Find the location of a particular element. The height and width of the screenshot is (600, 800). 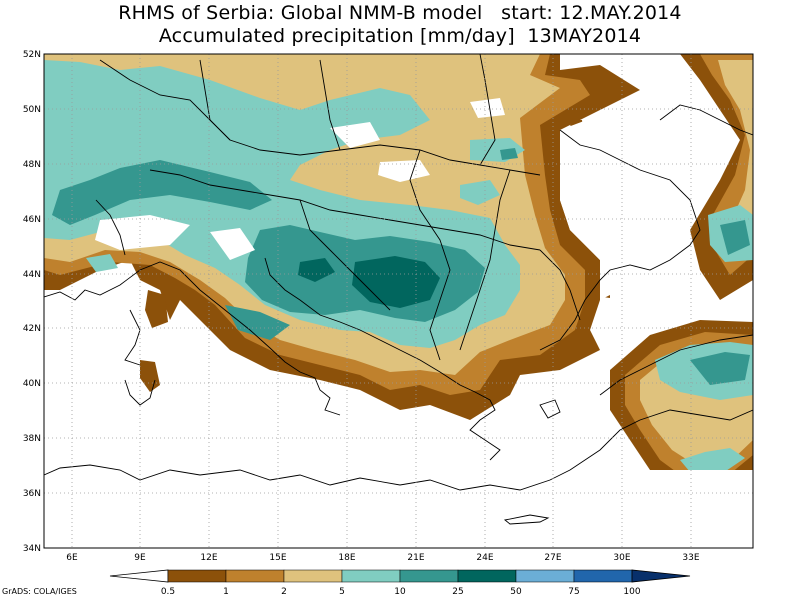

colorbar-high-arrow is located at coordinates (661, 576).